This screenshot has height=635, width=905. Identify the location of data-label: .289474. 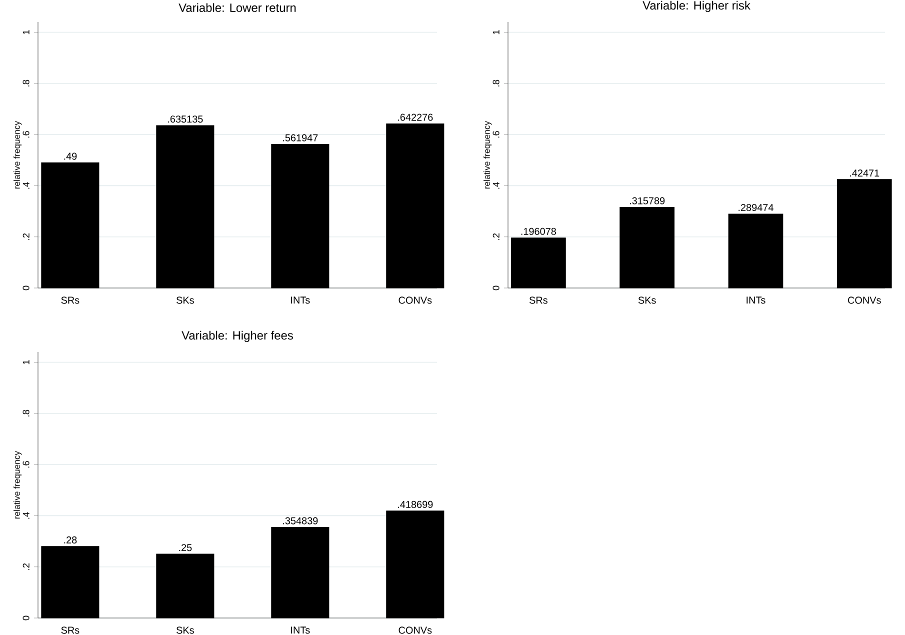
(756, 208).